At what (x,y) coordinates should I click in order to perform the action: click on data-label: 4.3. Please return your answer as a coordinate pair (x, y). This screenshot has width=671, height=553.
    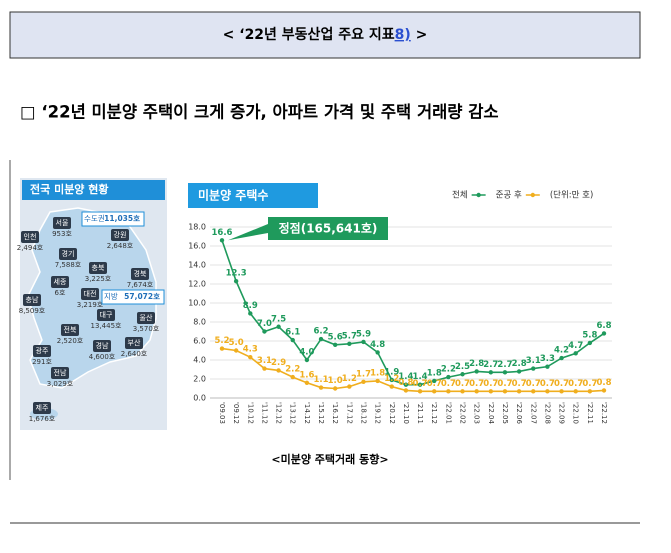
    Looking at the image, I should click on (250, 350).